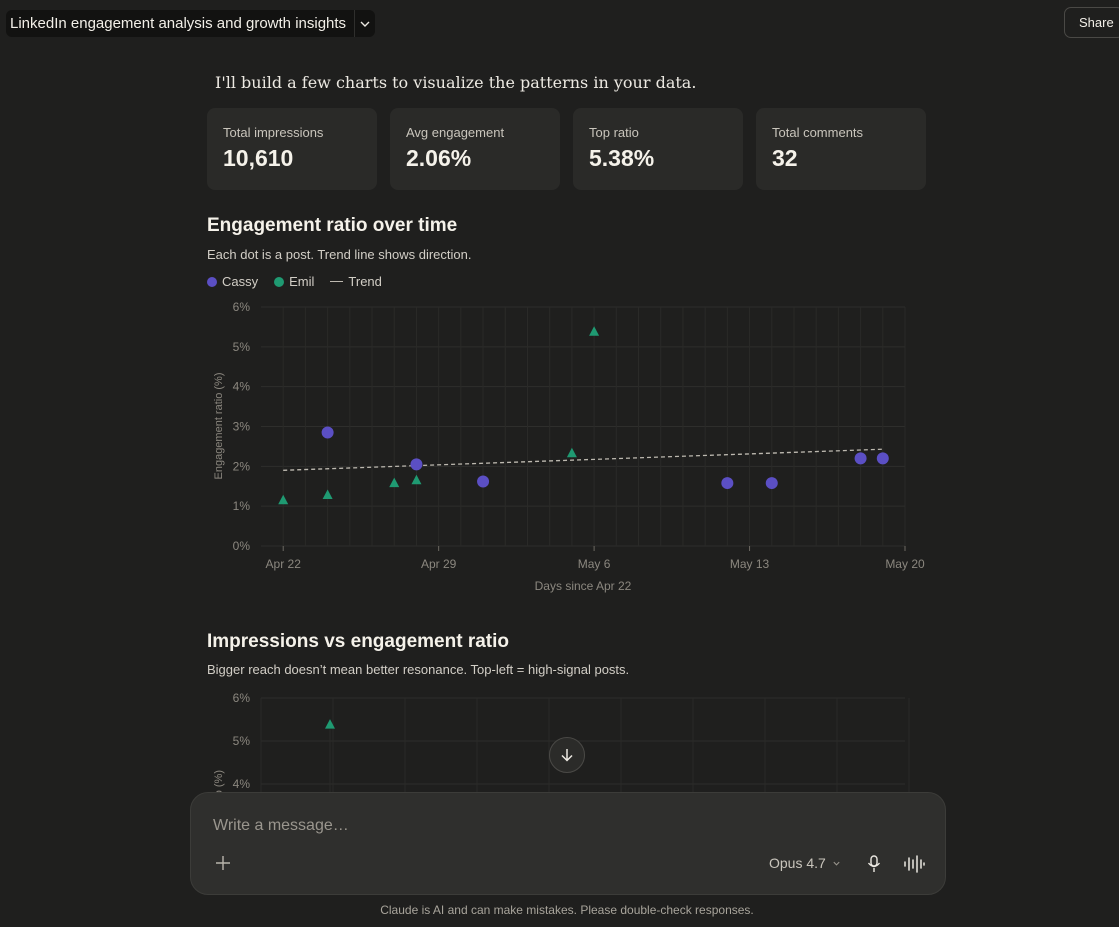 The height and width of the screenshot is (927, 1119). Describe the element at coordinates (439, 158) in the screenshot. I see `stat-value: 2.06%` at that location.